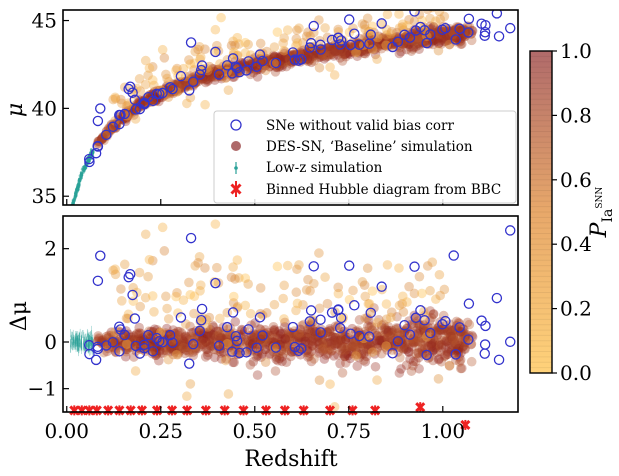 The image size is (619, 476). I want to click on top-ytick-label: 35, so click(44, 196).